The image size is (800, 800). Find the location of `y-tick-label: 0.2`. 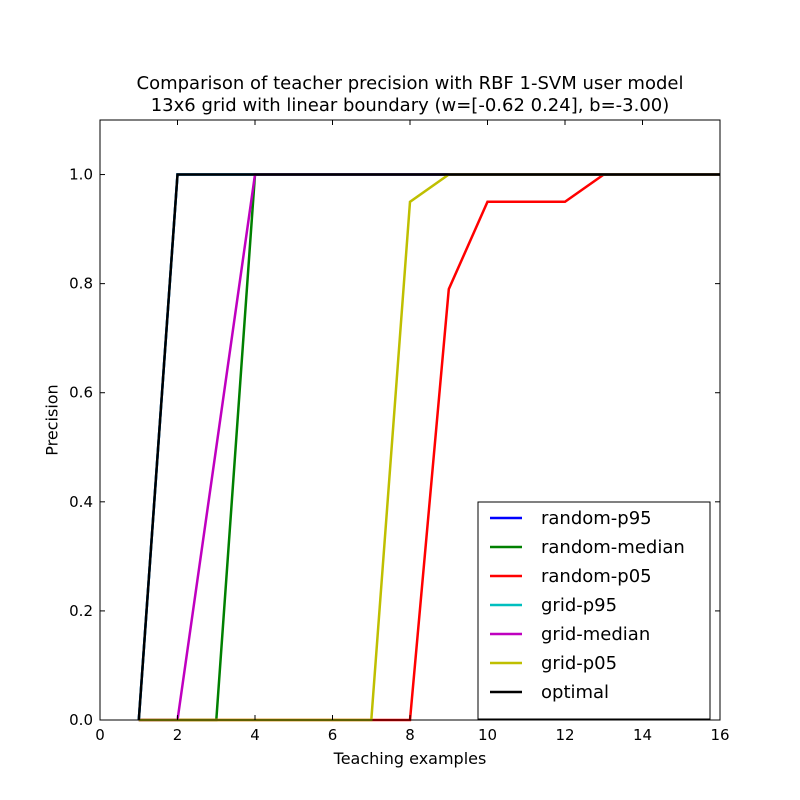

y-tick-label: 0.2 is located at coordinates (81, 611).